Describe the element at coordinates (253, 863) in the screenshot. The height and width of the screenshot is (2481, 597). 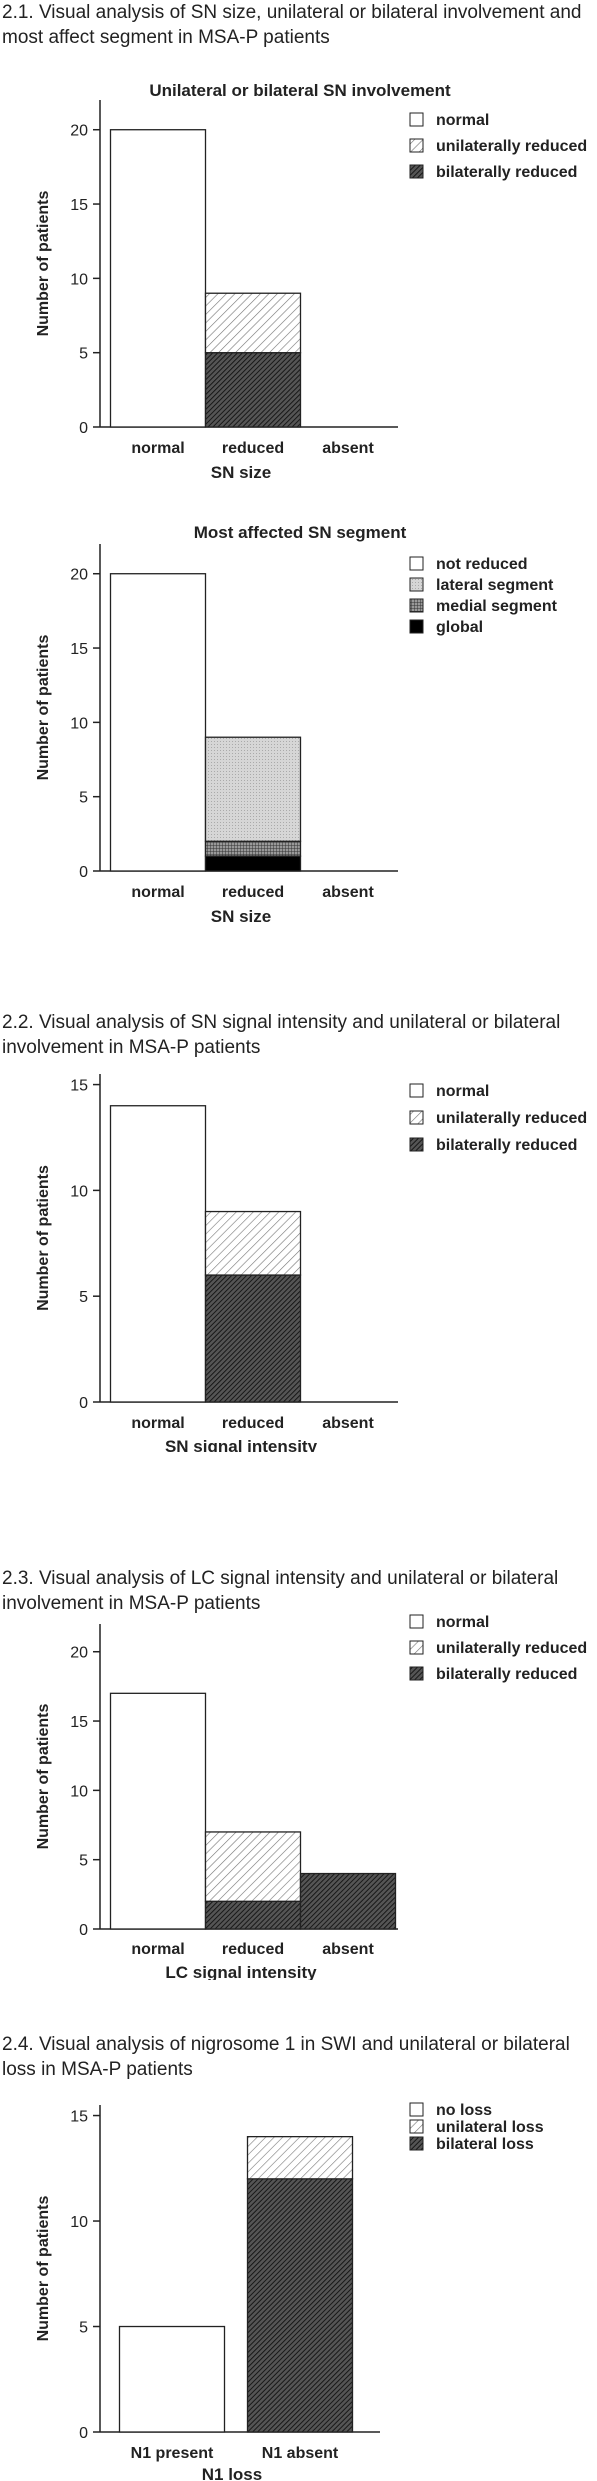
I see `bar-segment-global` at that location.